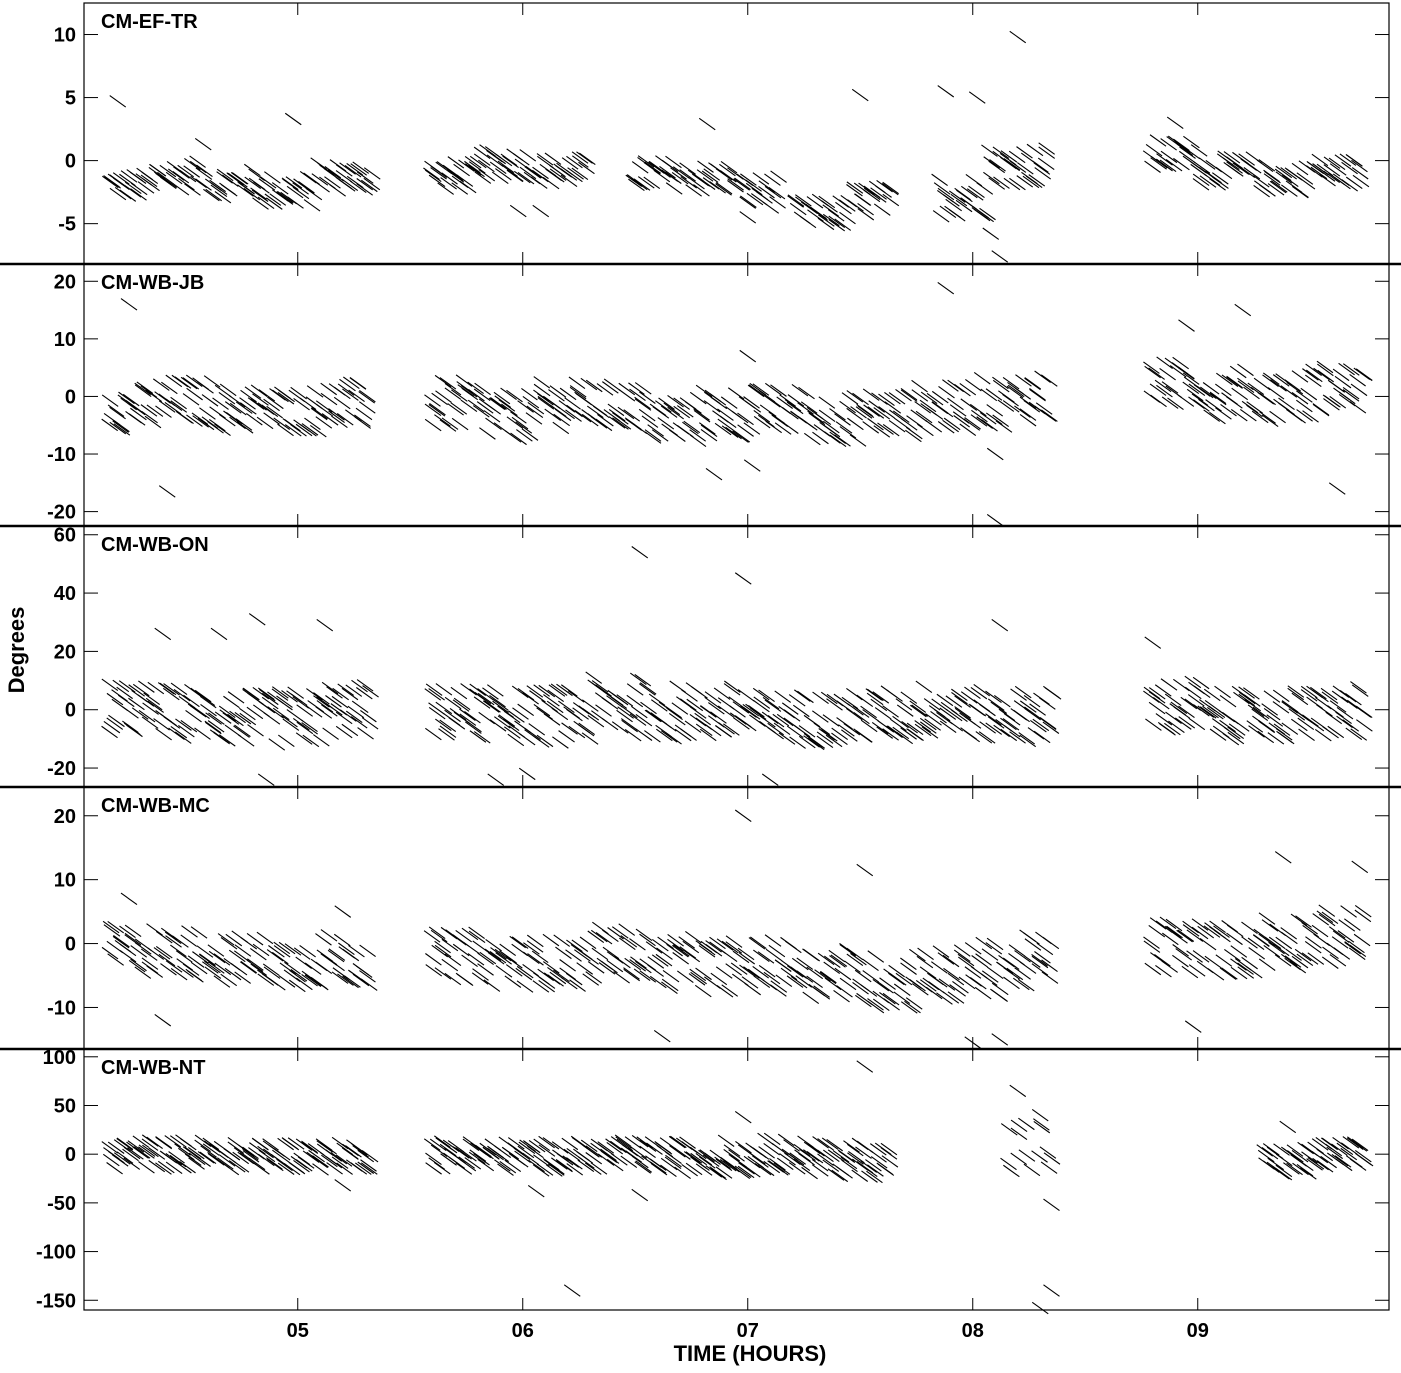 This screenshot has width=1401, height=1373. What do you see at coordinates (65, 594) in the screenshot?
I see `y-tick-label: 40` at bounding box center [65, 594].